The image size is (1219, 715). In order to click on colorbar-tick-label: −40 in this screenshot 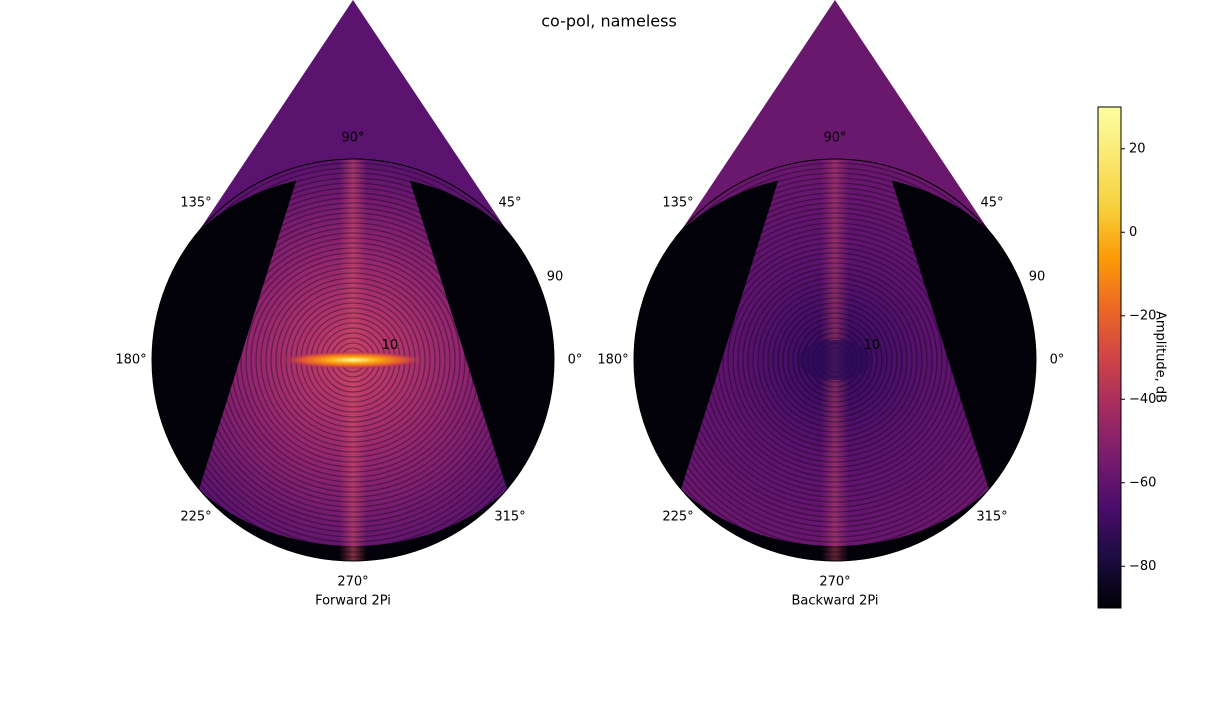, I will do `click(1142, 399)`.